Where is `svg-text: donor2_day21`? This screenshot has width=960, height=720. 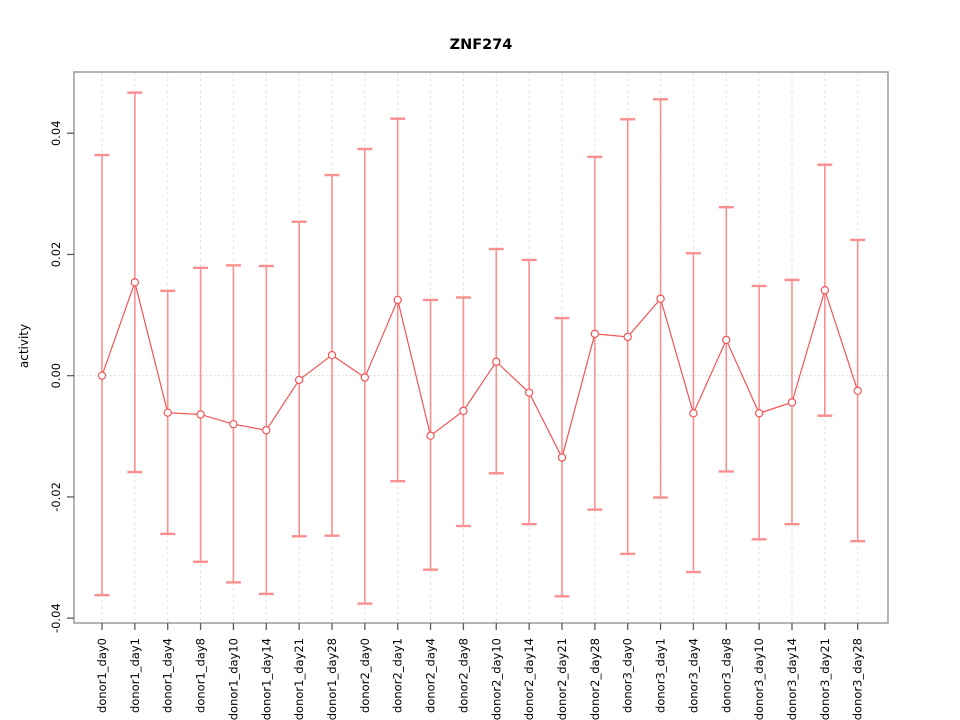
svg-text: donor2_day21 is located at coordinates (562, 679).